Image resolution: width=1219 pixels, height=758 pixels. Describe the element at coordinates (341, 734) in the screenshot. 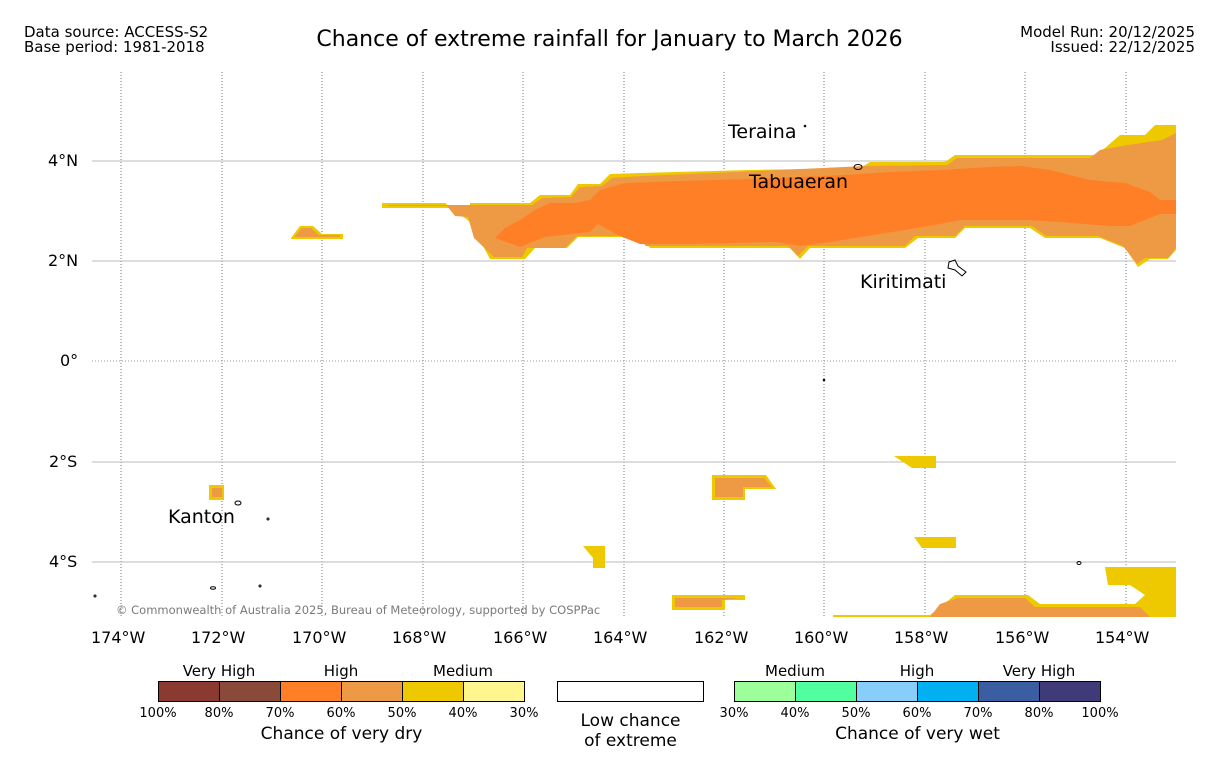

I see `legend-dry-caption: Chance of very dry` at that location.